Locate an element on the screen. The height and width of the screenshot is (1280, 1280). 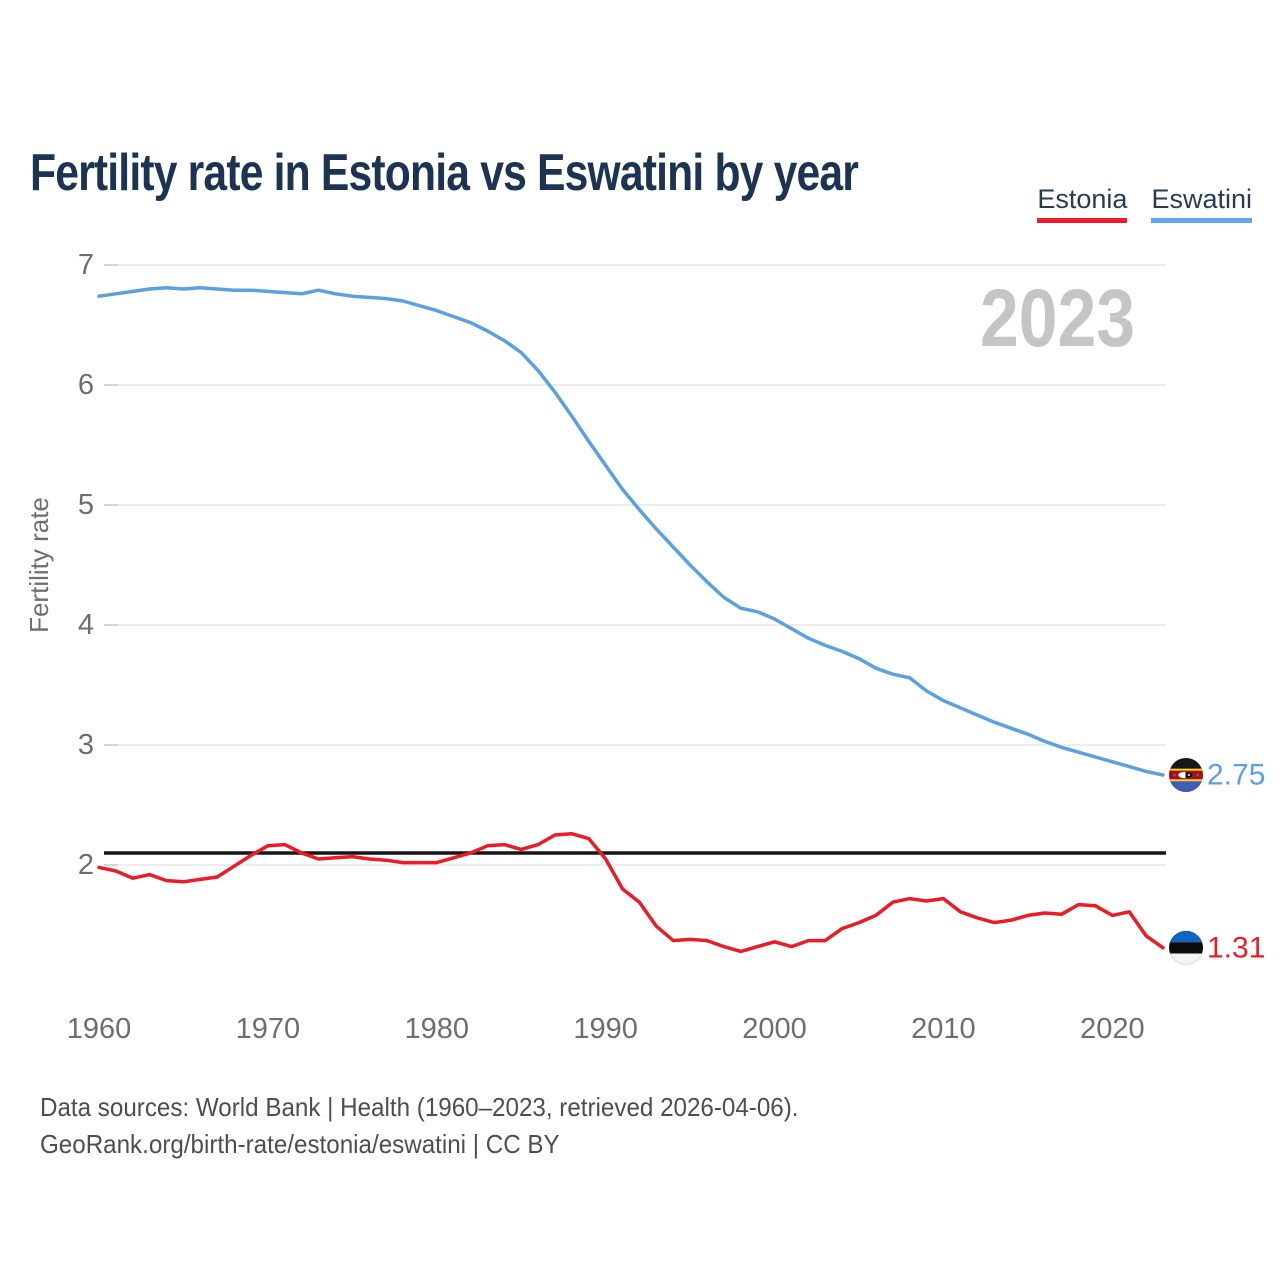
x-axis-ticks: 1960 1970 1980 1990 2000 2010 2020 is located at coordinates (606, 1029).